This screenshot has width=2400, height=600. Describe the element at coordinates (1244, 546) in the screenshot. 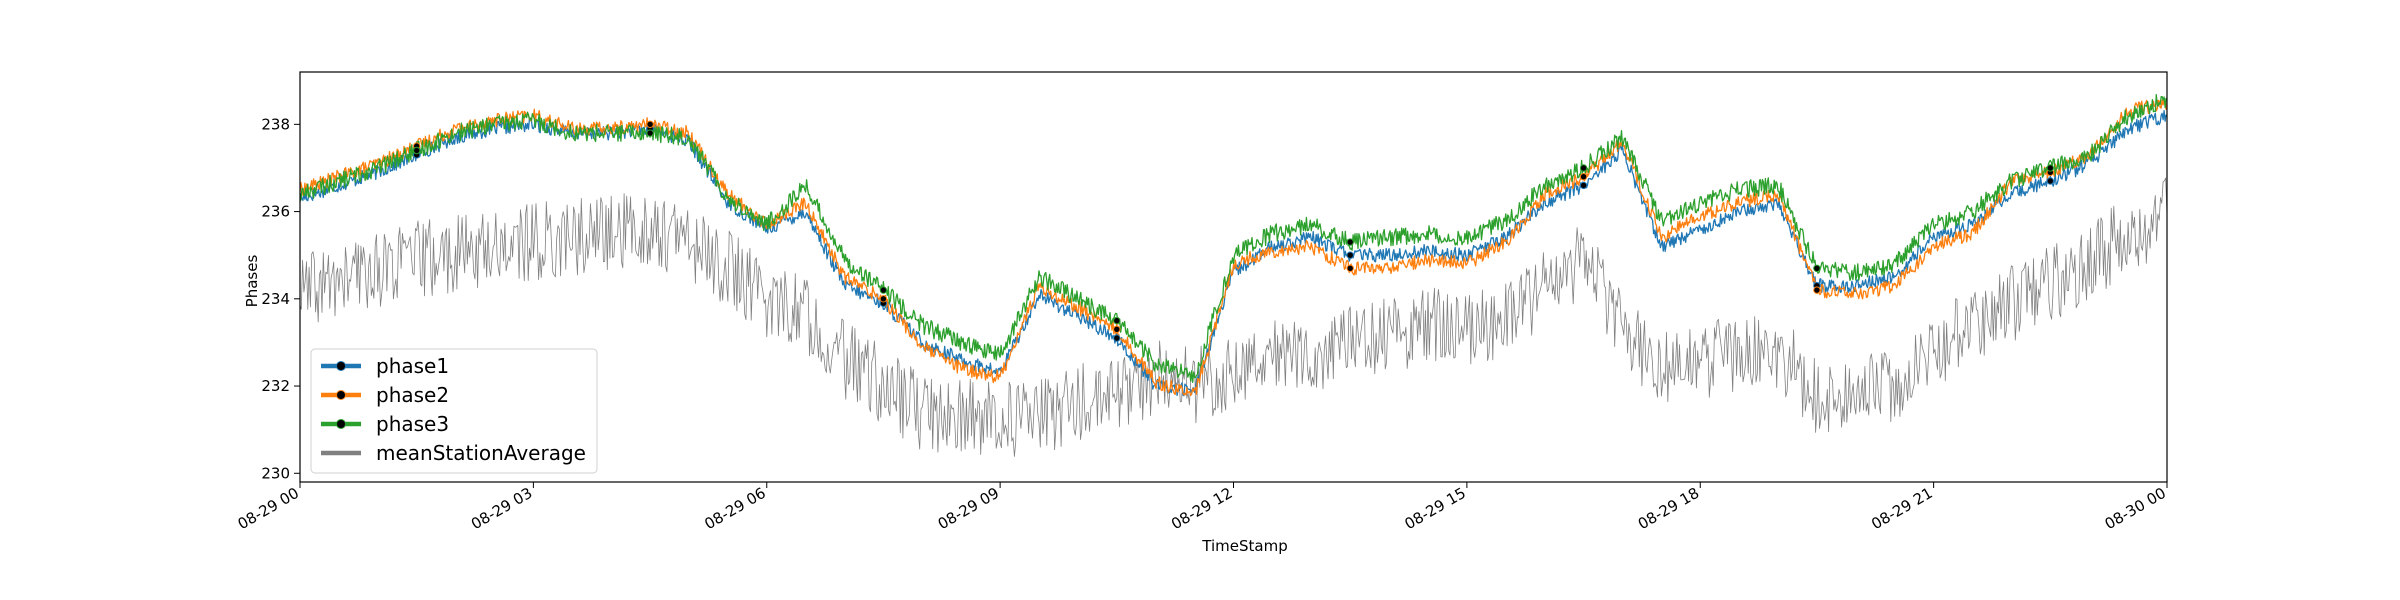

I see `x-axis-label: TimeStamp` at that location.